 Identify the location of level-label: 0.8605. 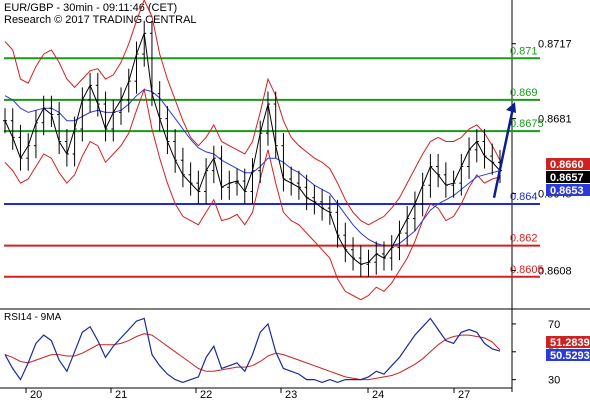
(527, 270).